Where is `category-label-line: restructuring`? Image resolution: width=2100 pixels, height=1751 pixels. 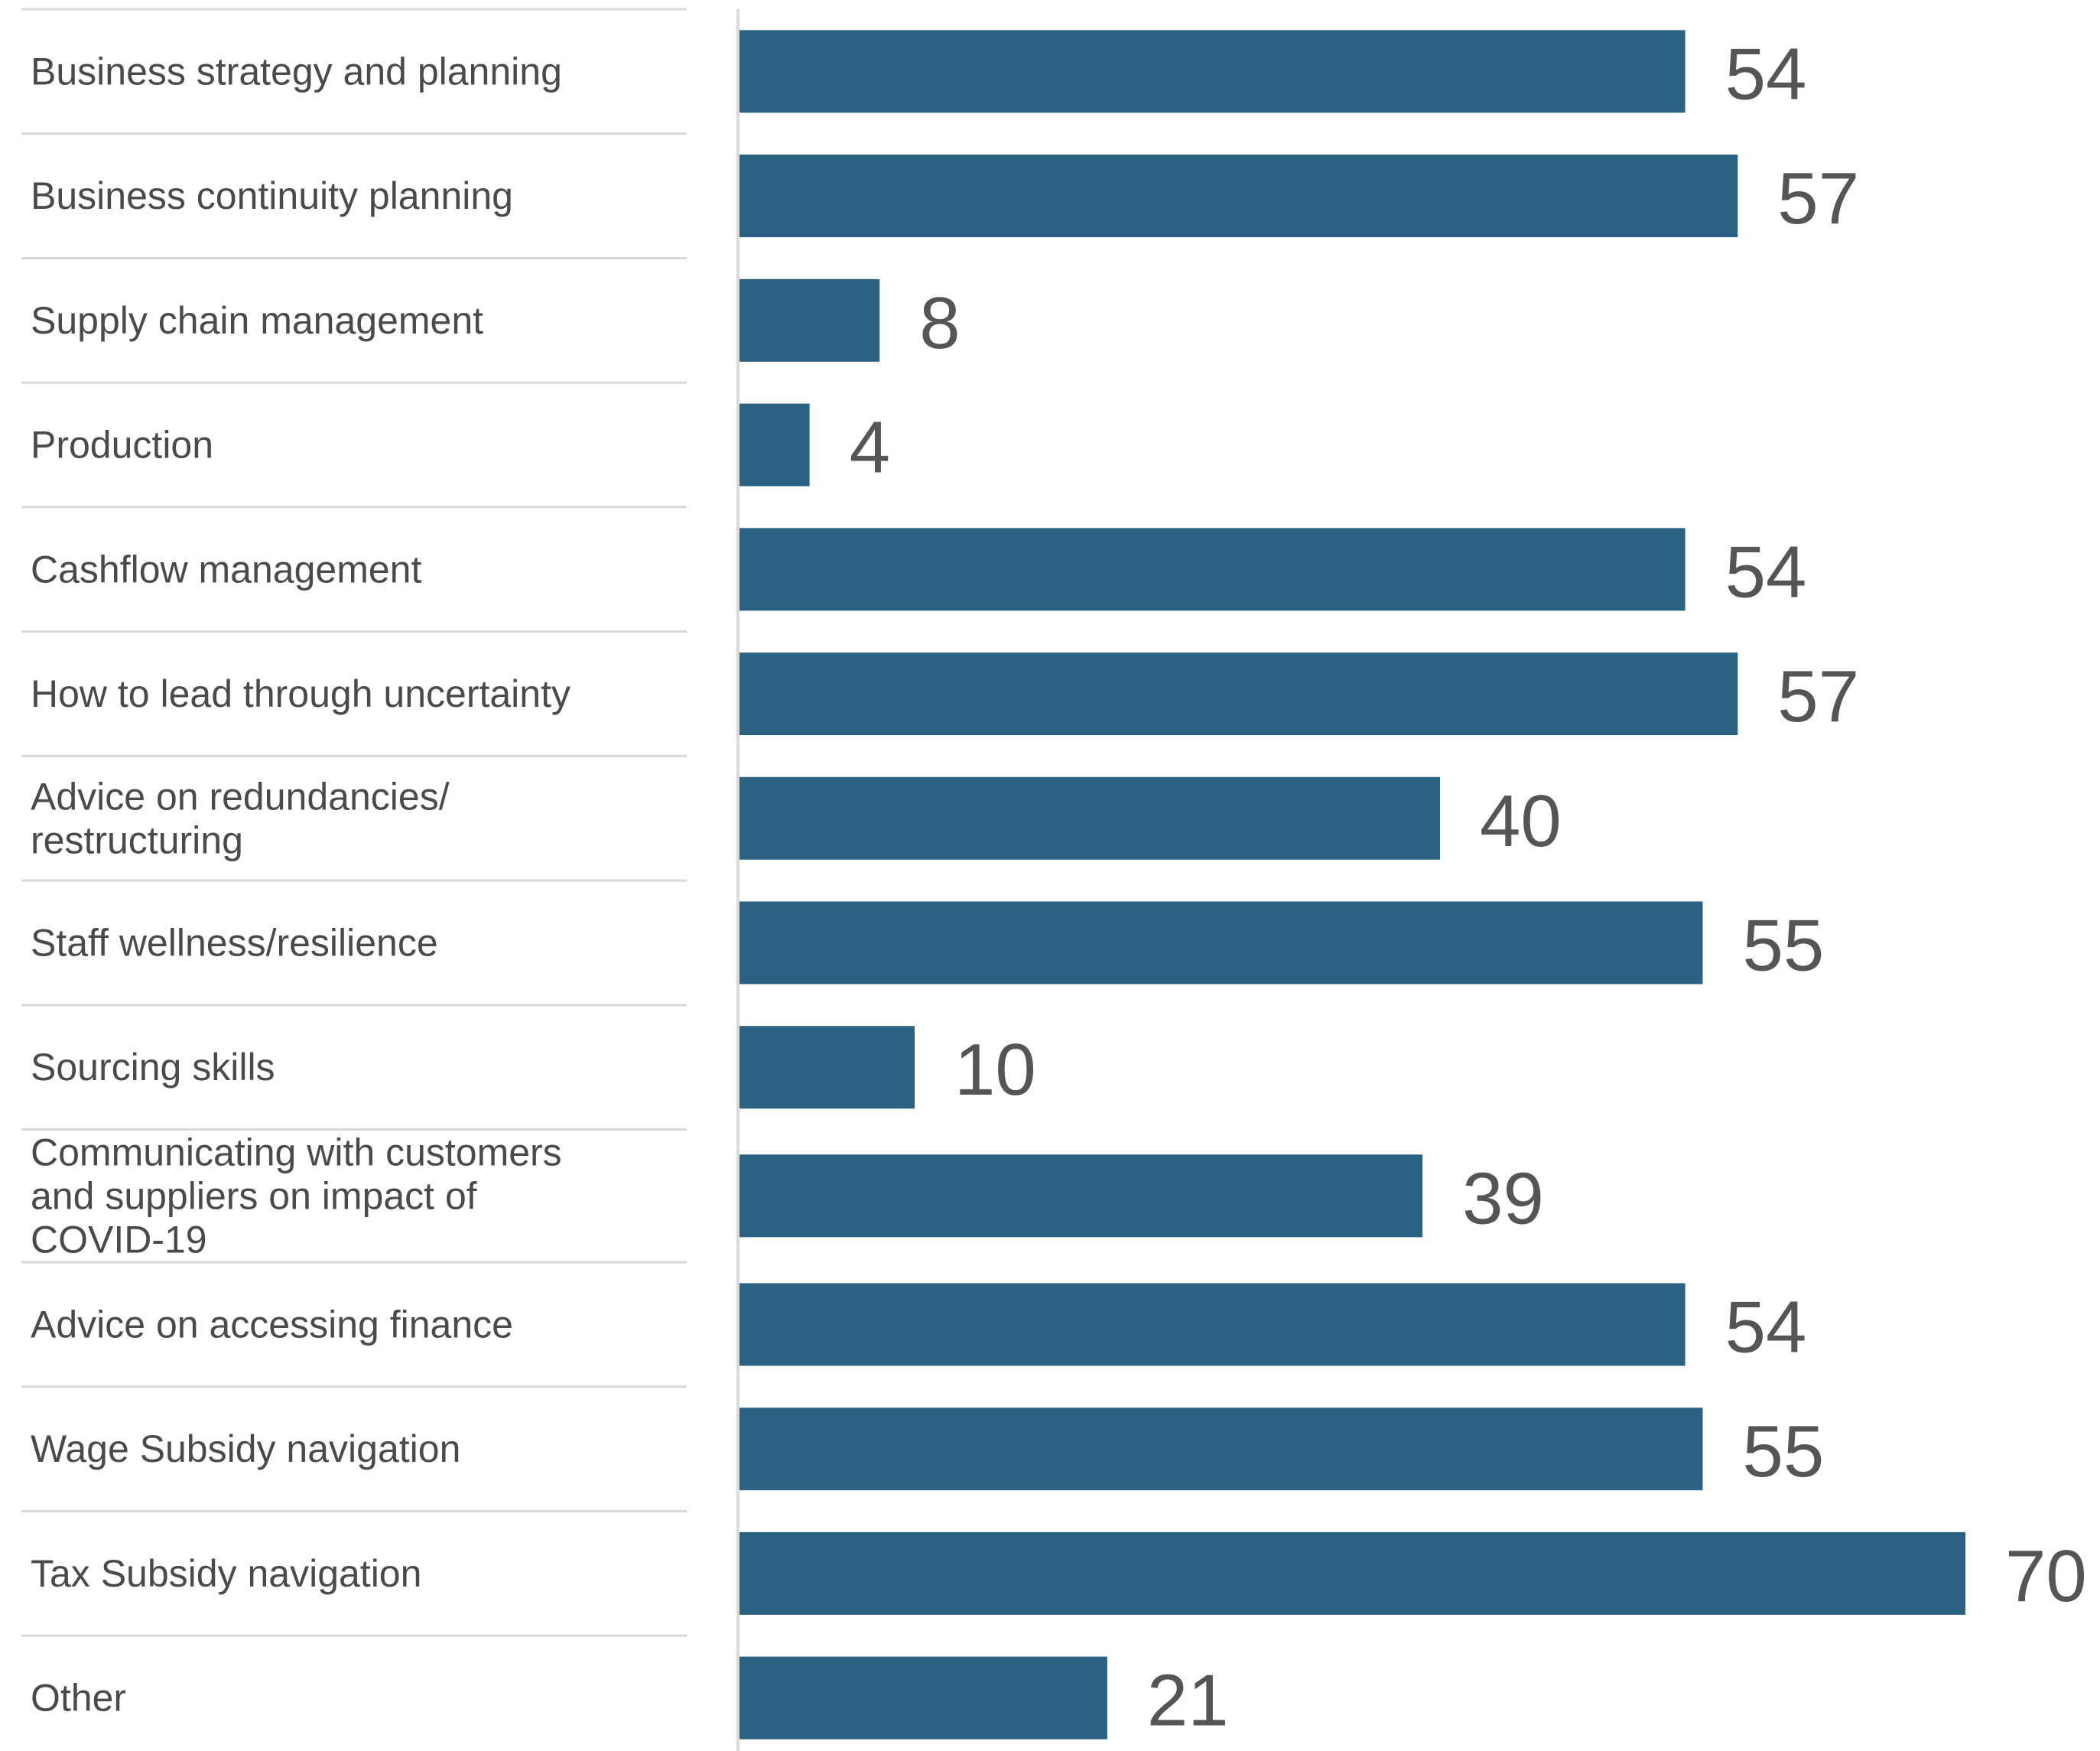 category-label-line: restructuring is located at coordinates (137, 840).